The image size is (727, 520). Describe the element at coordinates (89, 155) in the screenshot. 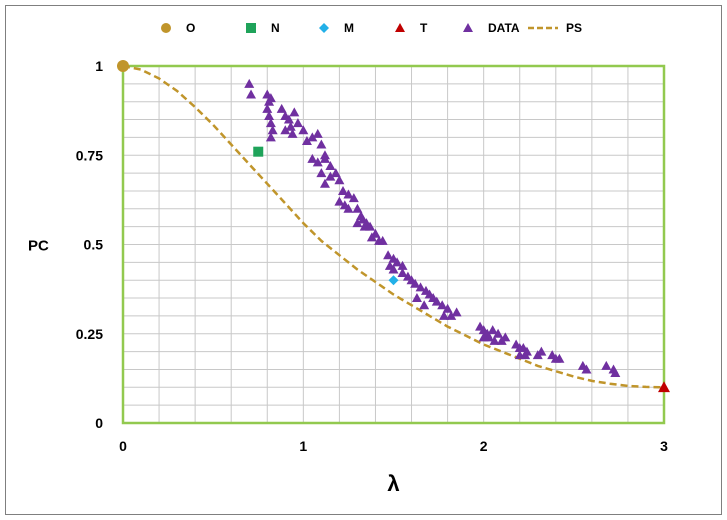

I see `y-tick-label: 0.75` at that location.